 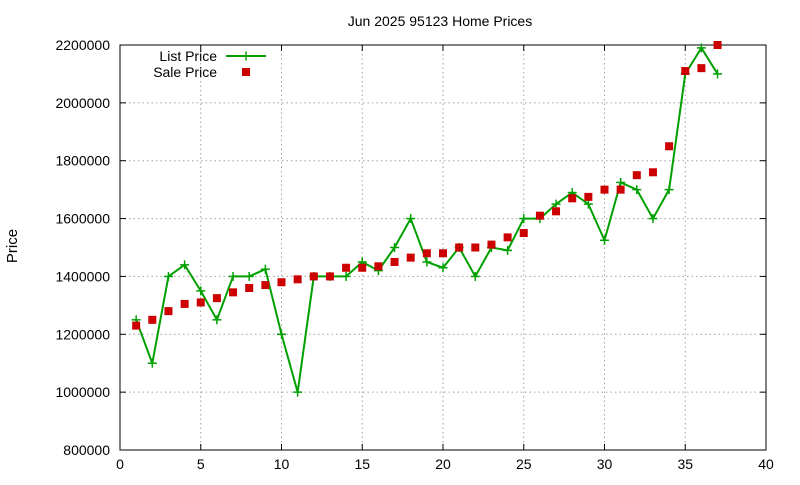 What do you see at coordinates (82, 161) in the screenshot?
I see `y-tick-label: 1800000` at bounding box center [82, 161].